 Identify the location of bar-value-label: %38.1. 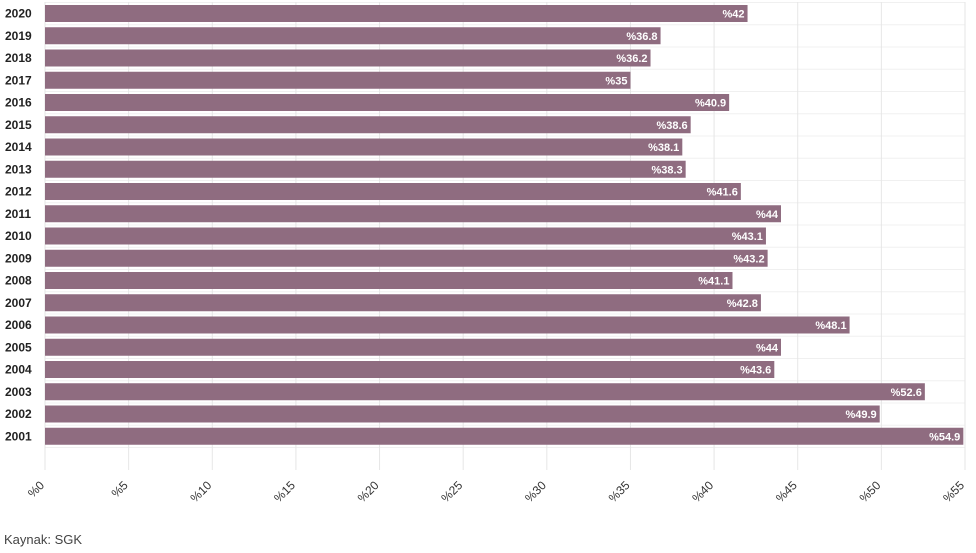
(663, 148).